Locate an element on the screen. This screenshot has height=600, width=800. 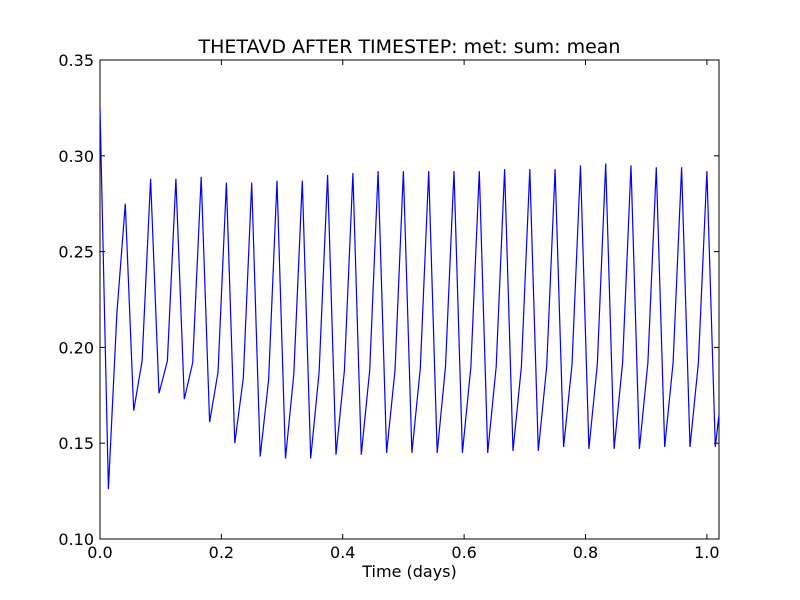
x-tick-label: 0.2 is located at coordinates (221, 552).